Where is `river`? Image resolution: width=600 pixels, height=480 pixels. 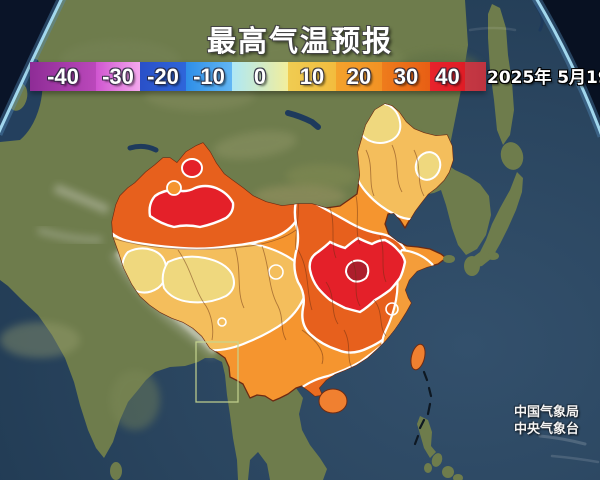 river is located at coordinates (539, 18).